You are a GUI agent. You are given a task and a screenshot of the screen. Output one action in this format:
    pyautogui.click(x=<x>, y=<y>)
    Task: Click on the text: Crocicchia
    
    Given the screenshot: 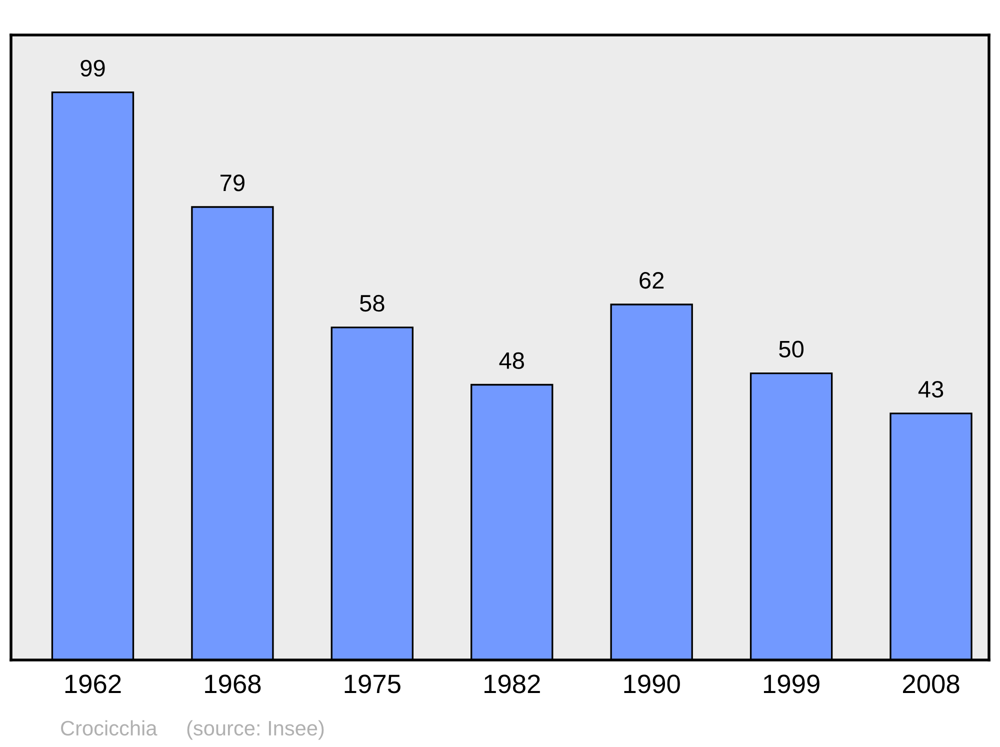 What is the action you would take?
    pyautogui.click(x=109, y=728)
    